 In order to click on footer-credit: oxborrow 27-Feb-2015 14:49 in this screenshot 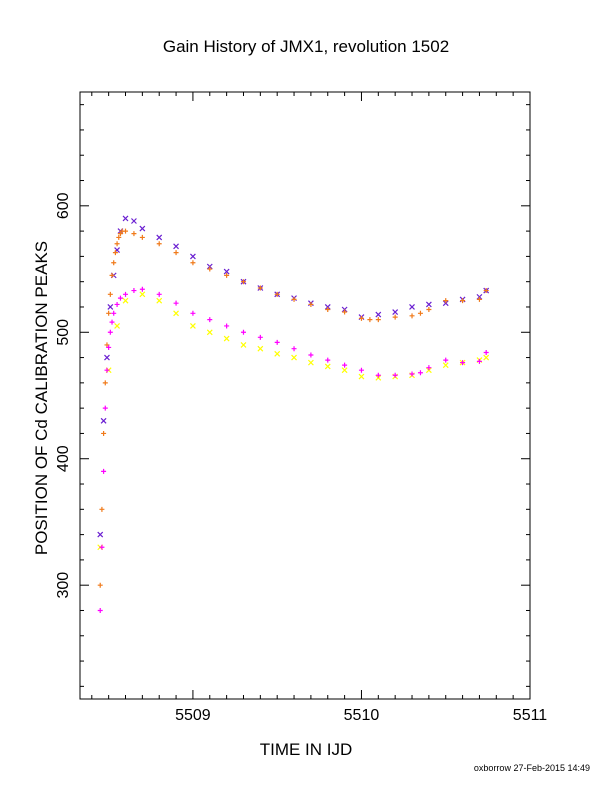, I will do `click(532, 768)`.